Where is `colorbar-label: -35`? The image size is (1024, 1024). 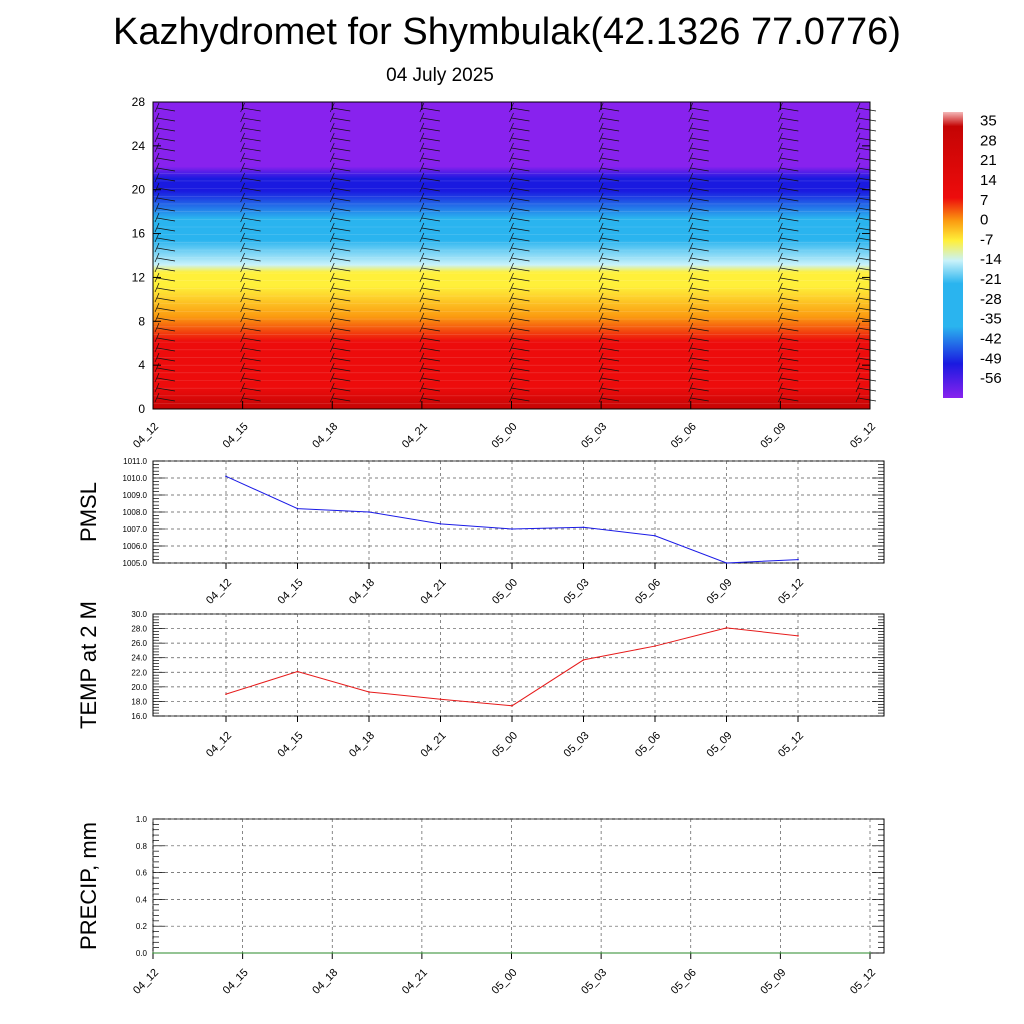
colorbar-label: -35 is located at coordinates (991, 319).